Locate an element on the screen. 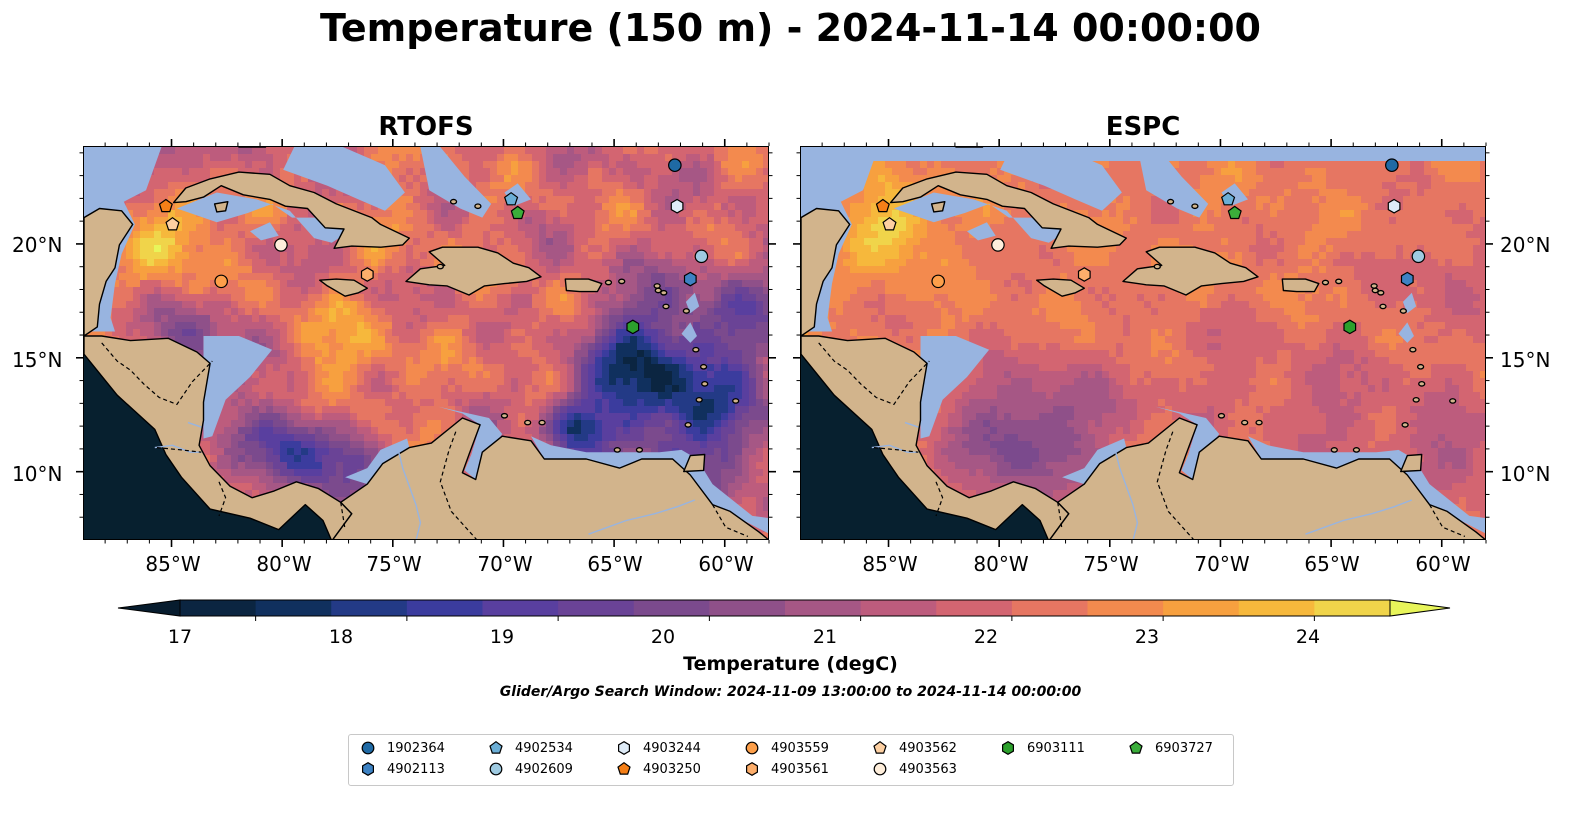 The height and width of the screenshot is (827, 1581). lat-label-20-right: 20°N is located at coordinates (1525, 245).